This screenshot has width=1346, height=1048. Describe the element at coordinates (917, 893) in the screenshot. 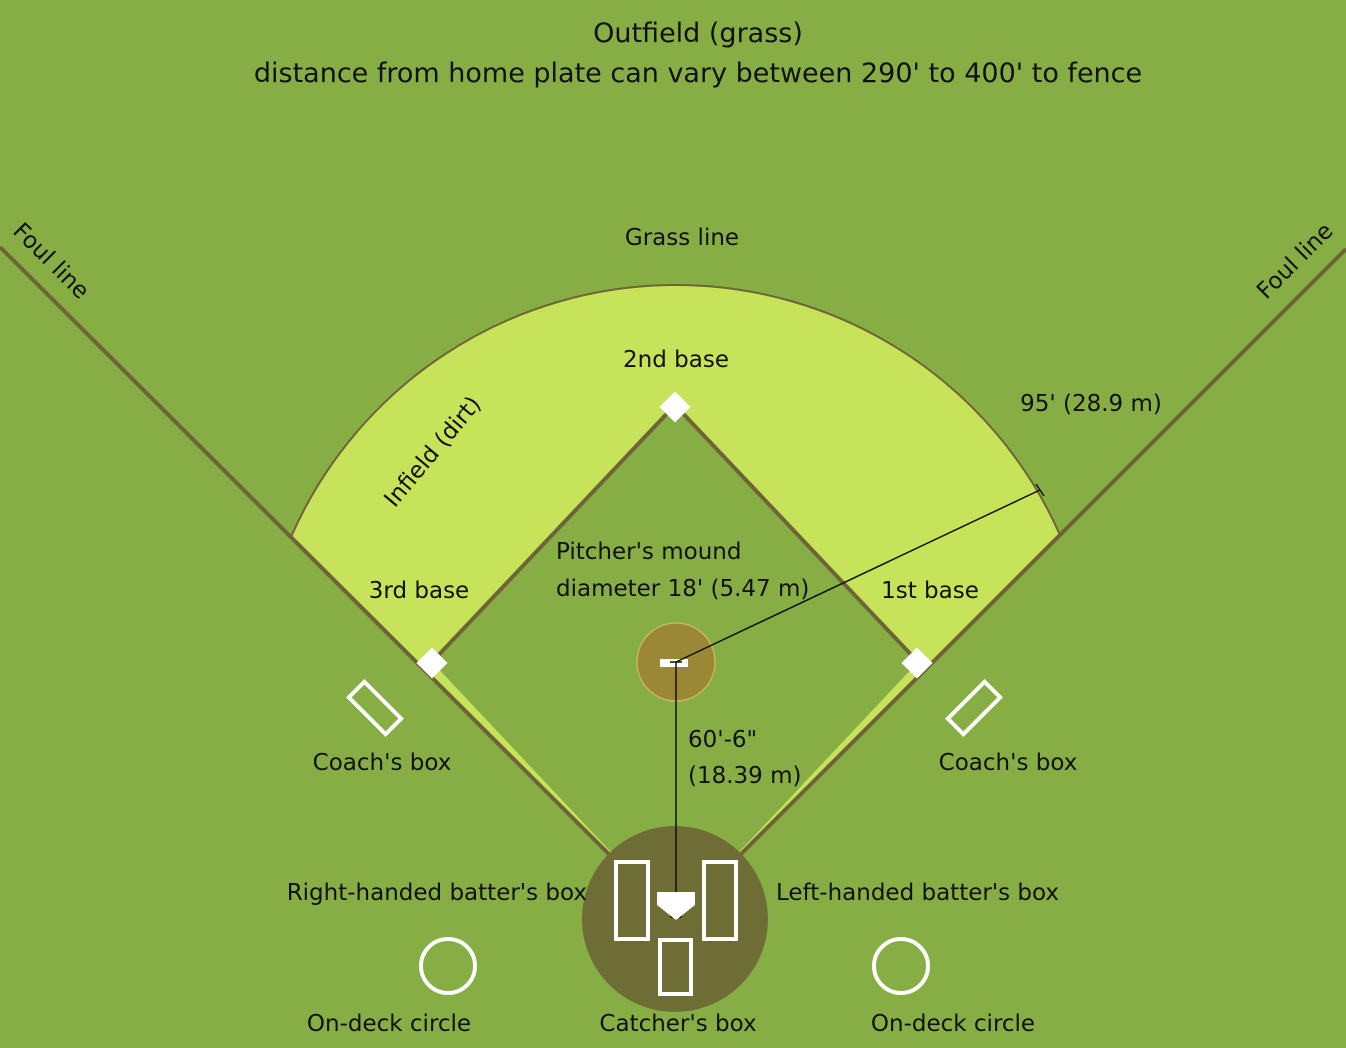

I see `lh-batter-box-label: Left-handed batter's box` at that location.